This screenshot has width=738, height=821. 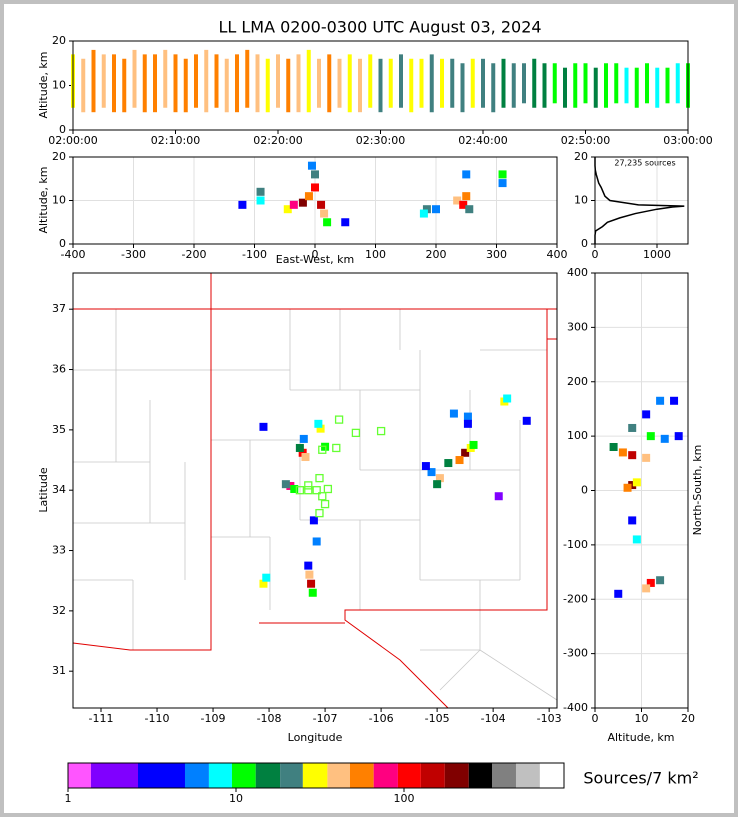 I want to click on y-tick-label: -400, so click(x=575, y=707).